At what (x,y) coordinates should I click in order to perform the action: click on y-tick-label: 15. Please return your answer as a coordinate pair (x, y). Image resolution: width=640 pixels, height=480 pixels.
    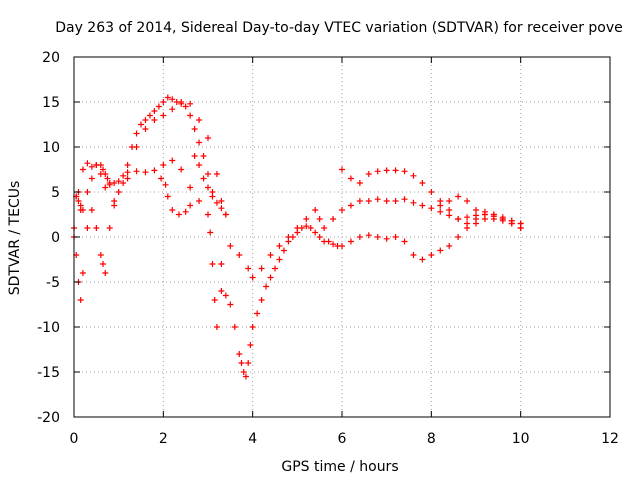
    Looking at the image, I should click on (51, 103).